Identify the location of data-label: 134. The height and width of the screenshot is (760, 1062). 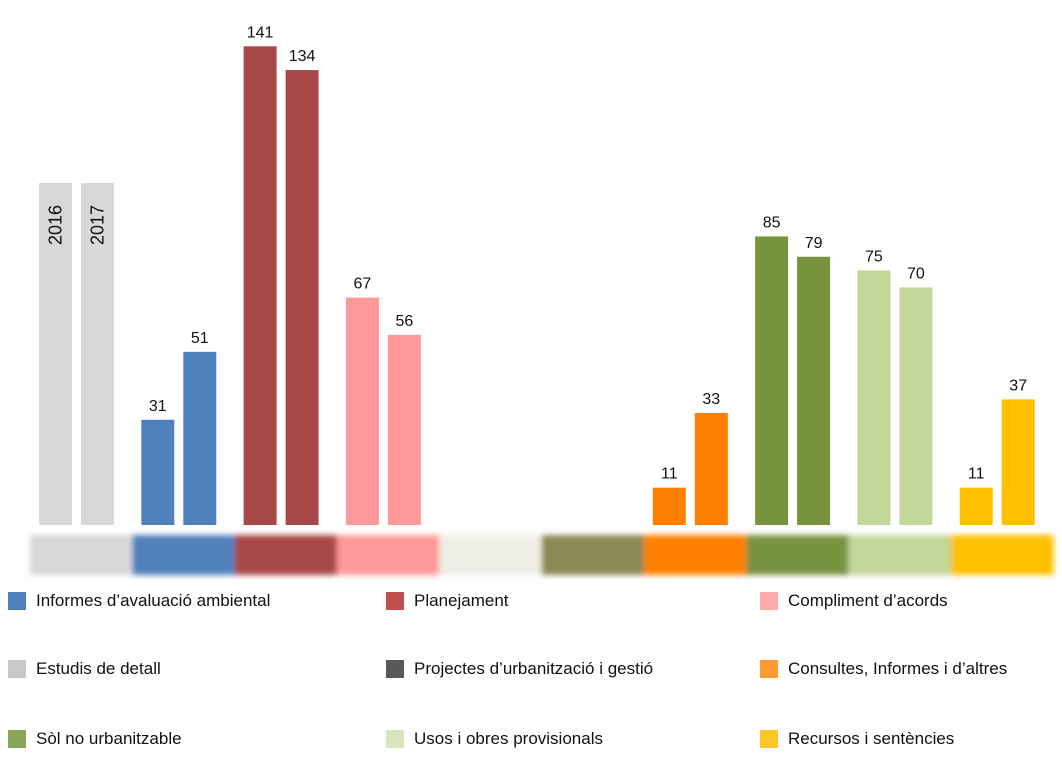
(302, 56).